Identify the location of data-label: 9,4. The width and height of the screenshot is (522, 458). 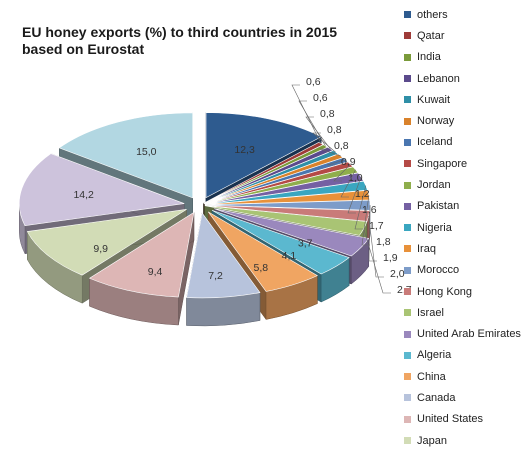
(155, 272).